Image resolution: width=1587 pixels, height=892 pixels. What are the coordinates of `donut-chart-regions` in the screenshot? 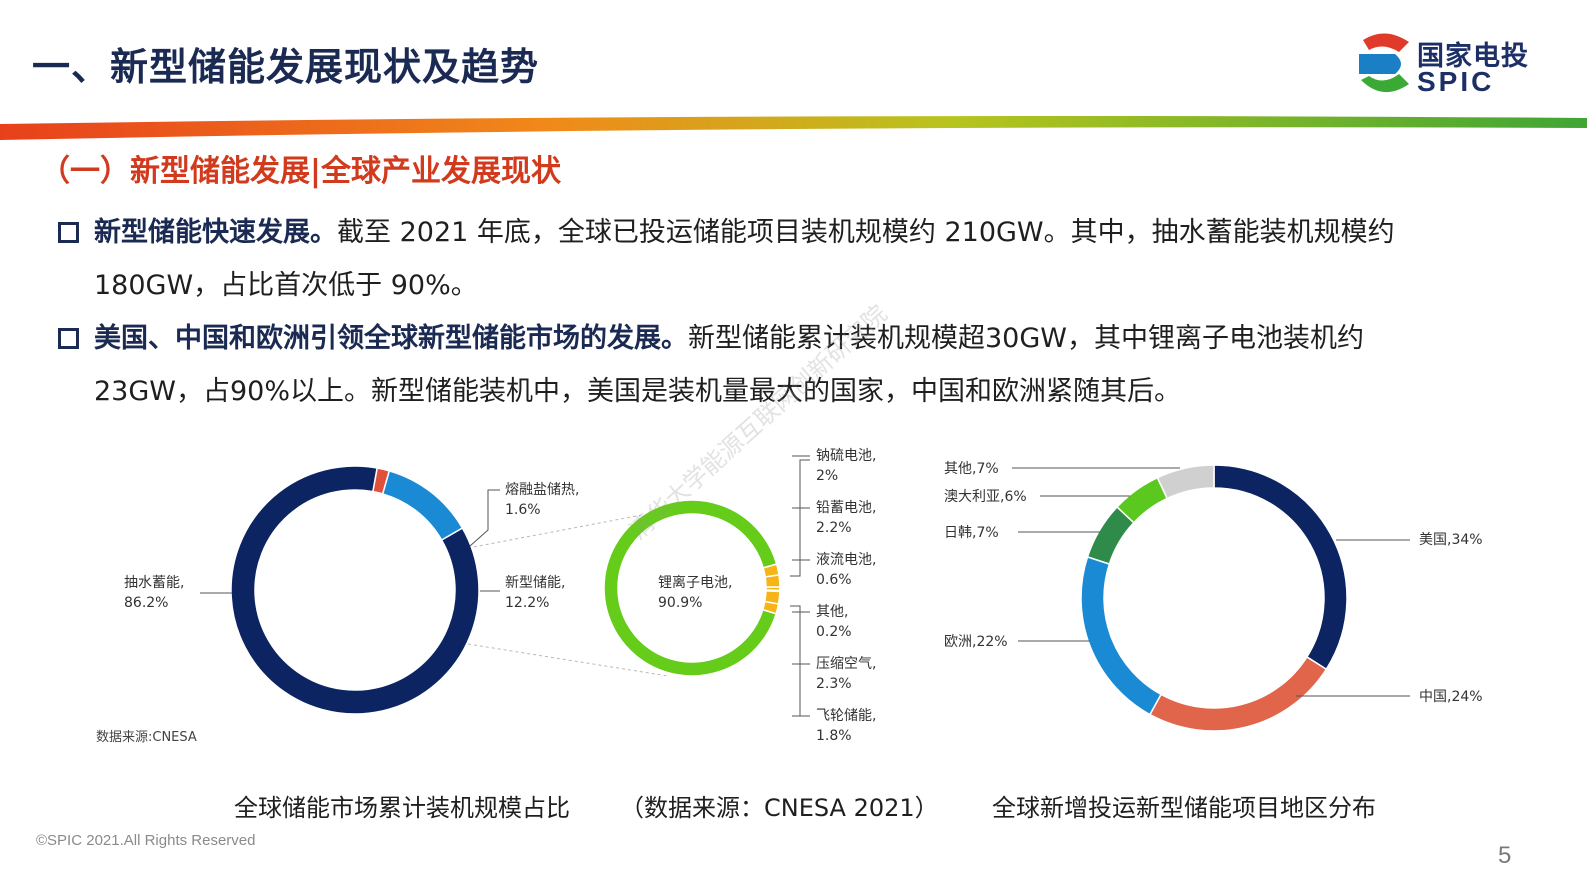 It's located at (1214, 598).